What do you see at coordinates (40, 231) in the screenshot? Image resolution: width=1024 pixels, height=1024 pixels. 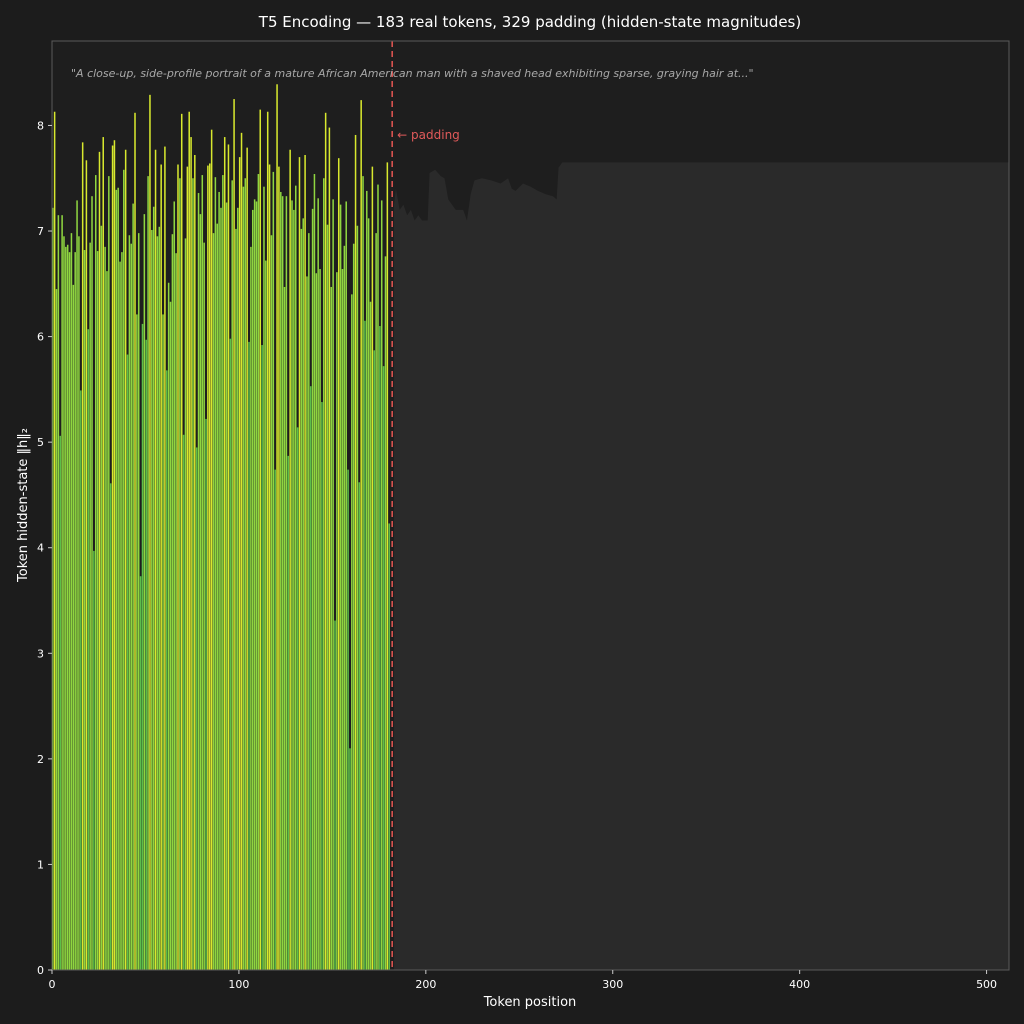 I see `y-tick-label: 7` at bounding box center [40, 231].